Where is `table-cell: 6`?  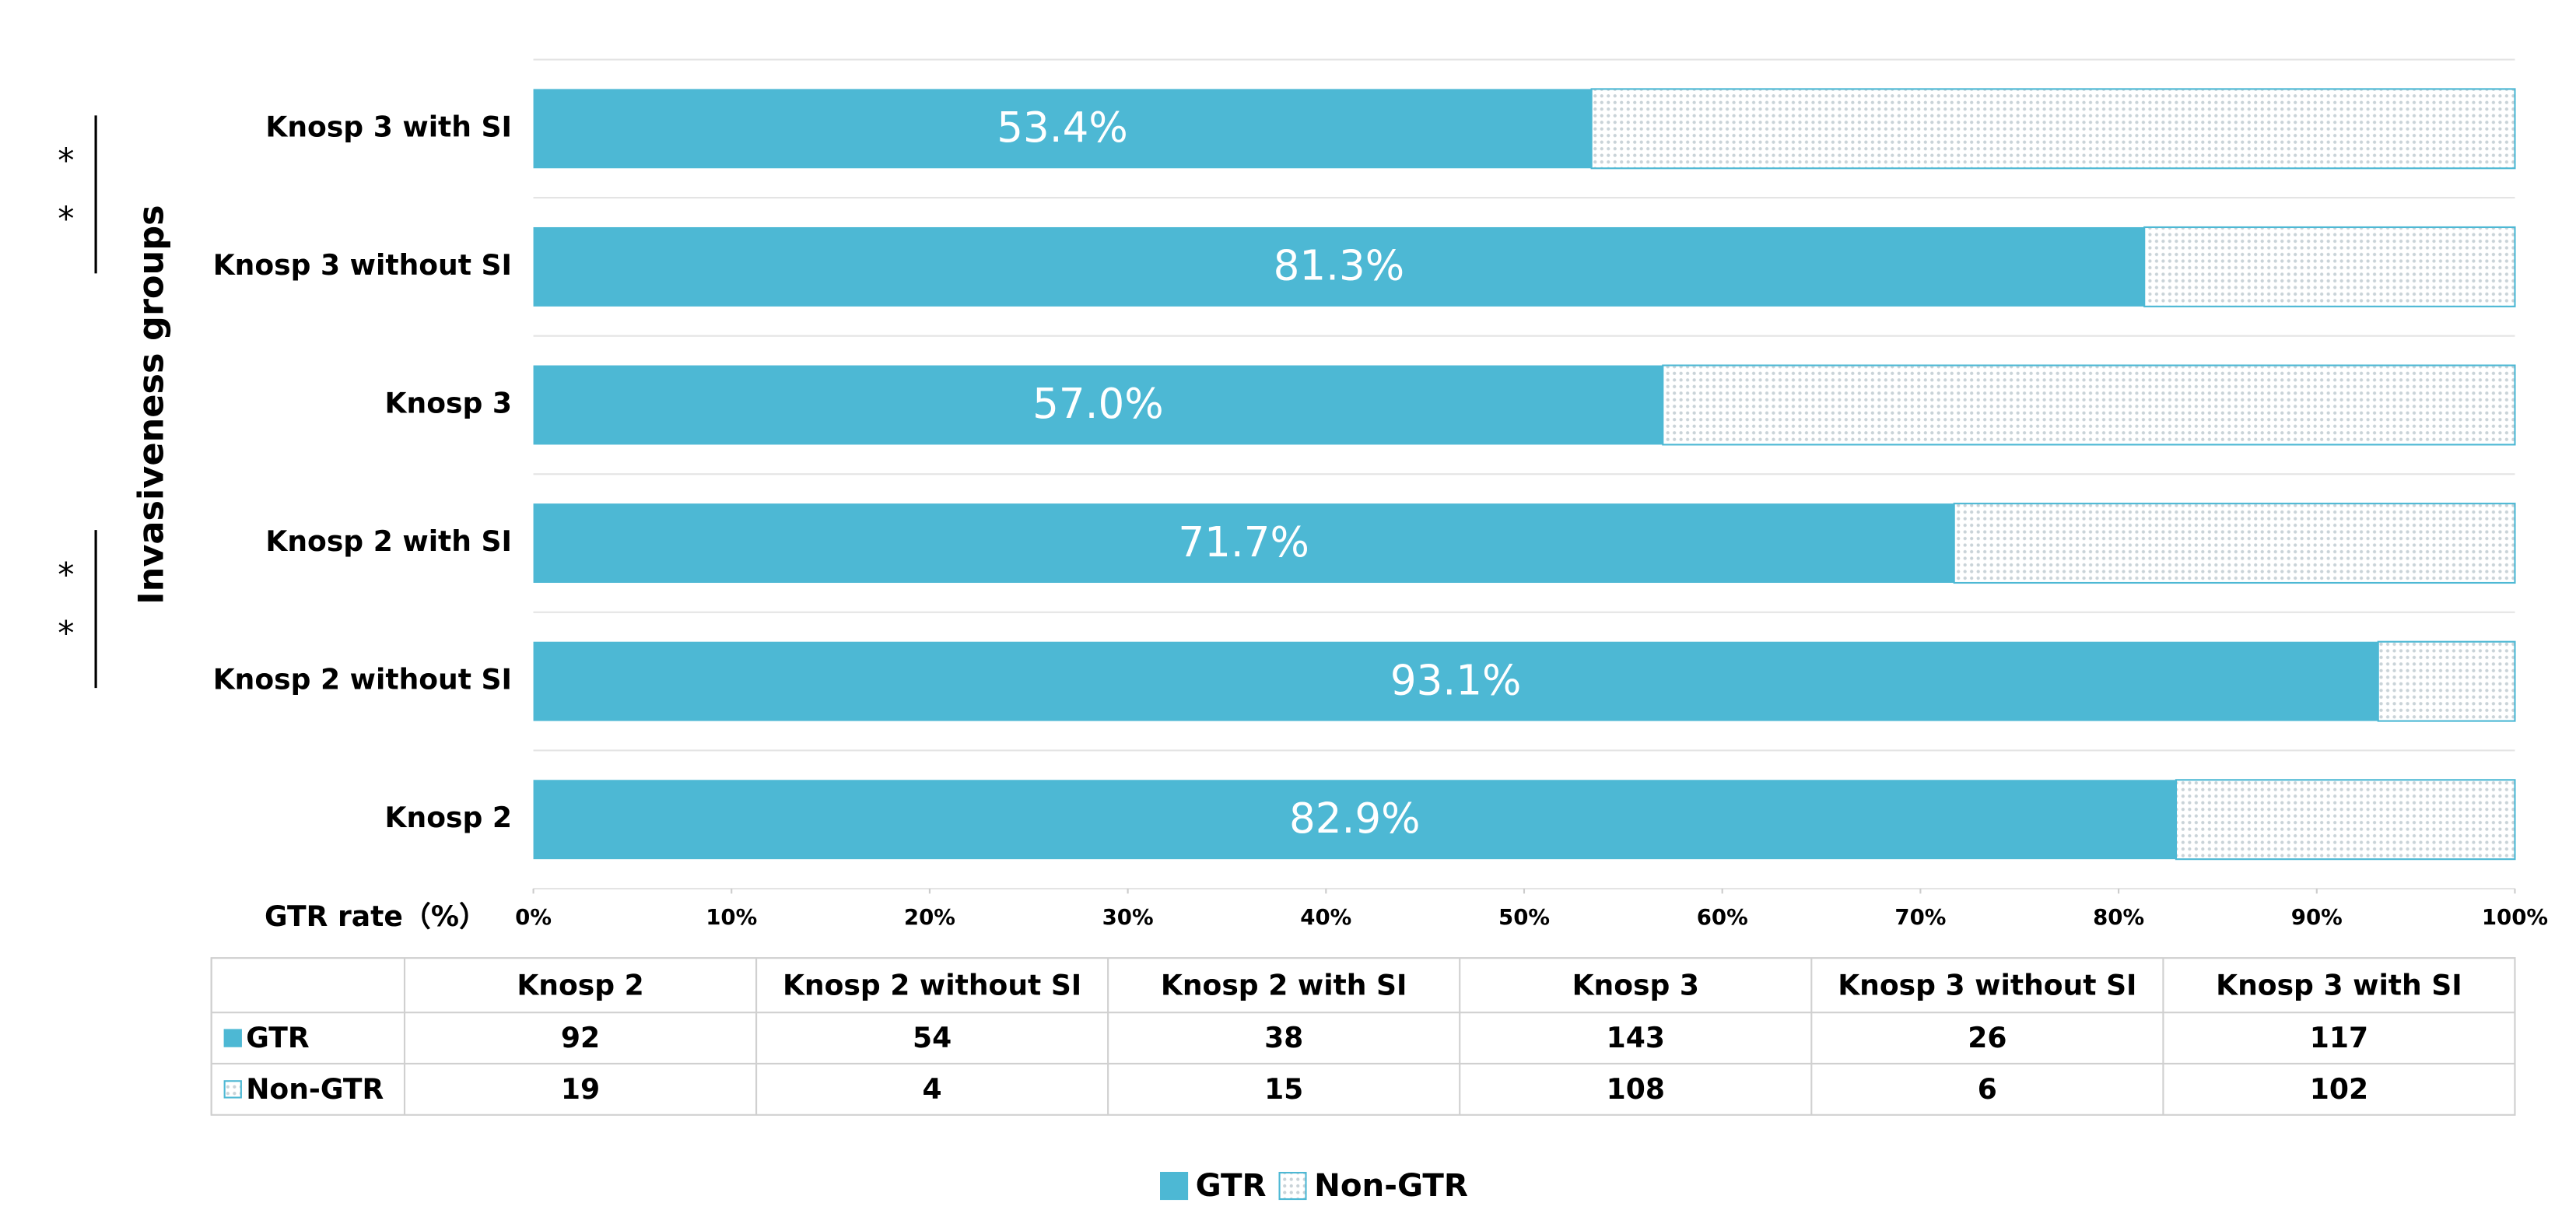
table-cell: 6 is located at coordinates (1988, 1089).